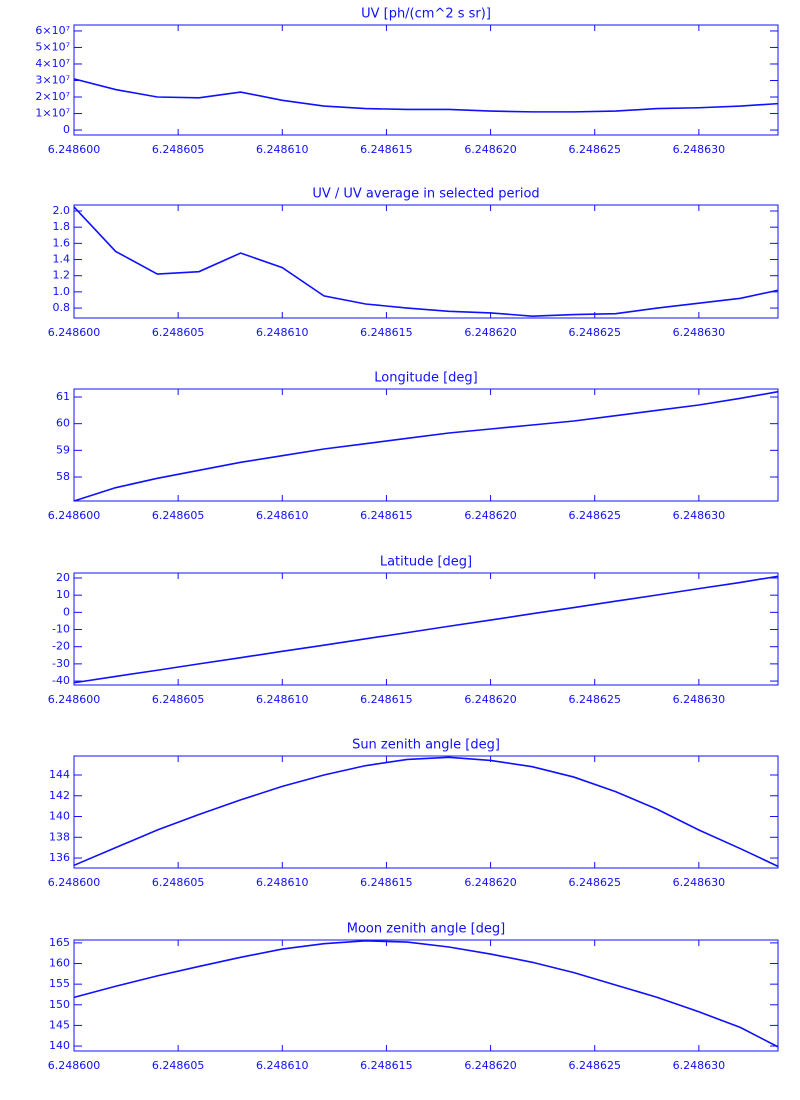  What do you see at coordinates (62, 307) in the screenshot?
I see `y-tick-label: 0.8` at bounding box center [62, 307].